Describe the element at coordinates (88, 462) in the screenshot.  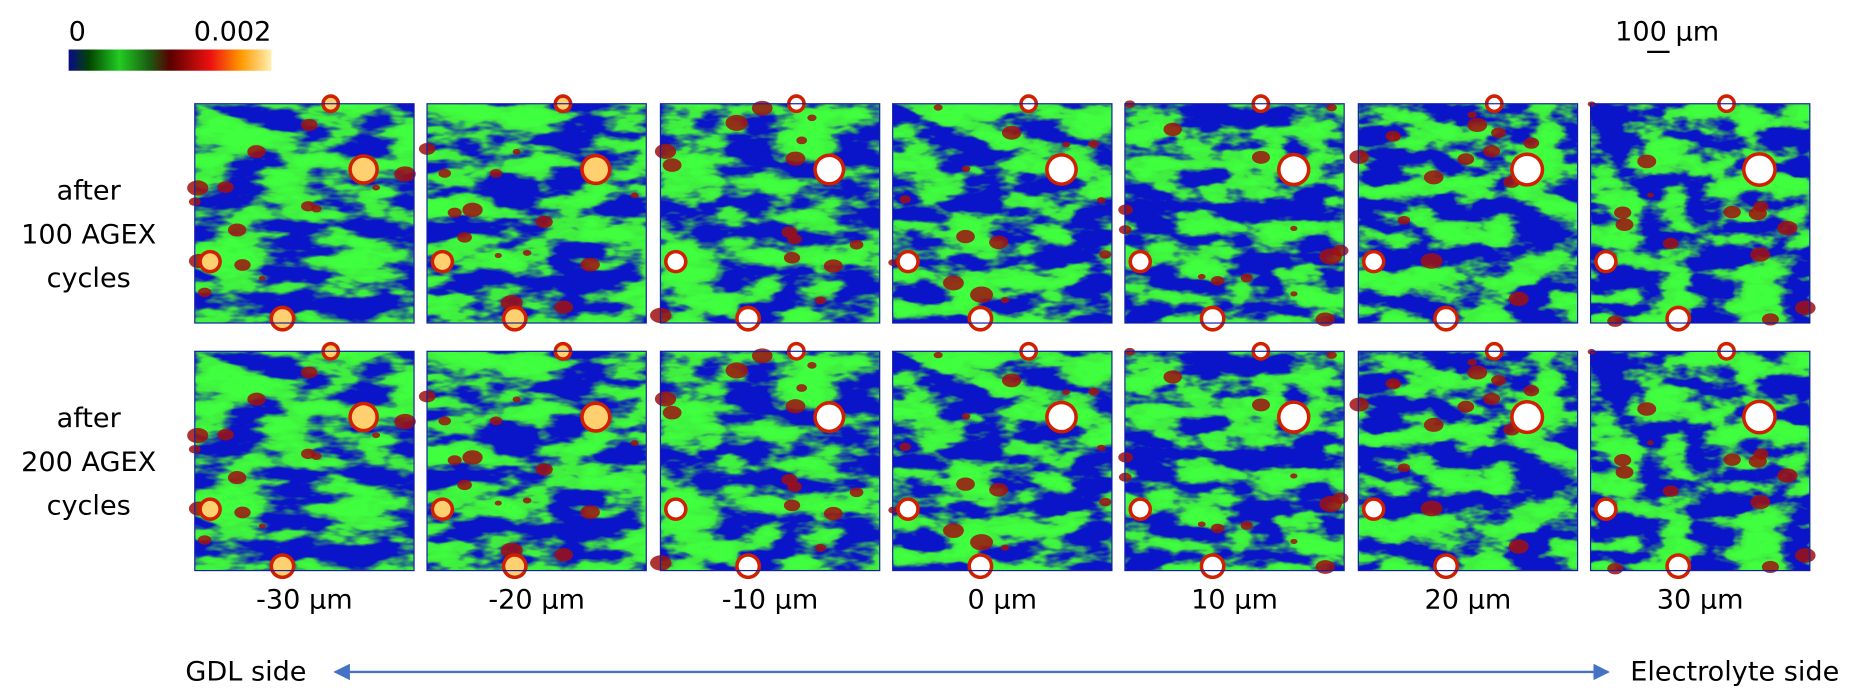
I see `row-label: 200 AGEX` at that location.